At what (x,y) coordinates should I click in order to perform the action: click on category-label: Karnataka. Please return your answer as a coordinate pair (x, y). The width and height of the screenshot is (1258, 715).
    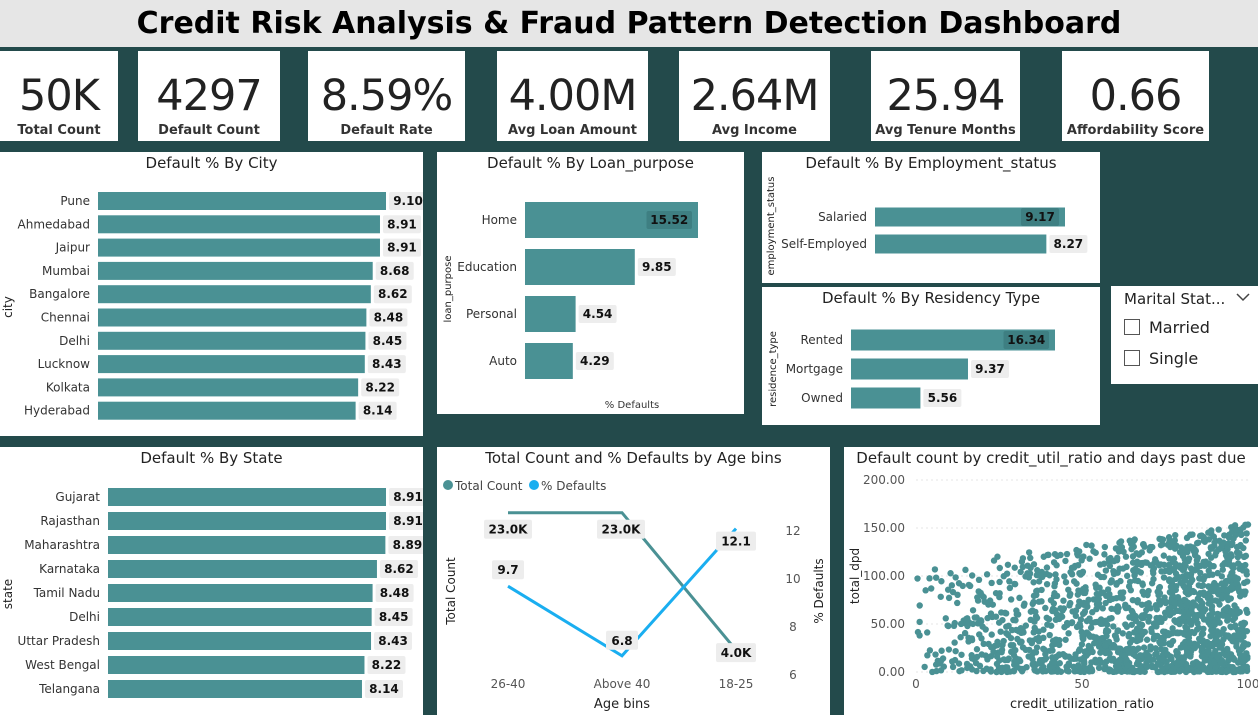
    Looking at the image, I should click on (69, 569).